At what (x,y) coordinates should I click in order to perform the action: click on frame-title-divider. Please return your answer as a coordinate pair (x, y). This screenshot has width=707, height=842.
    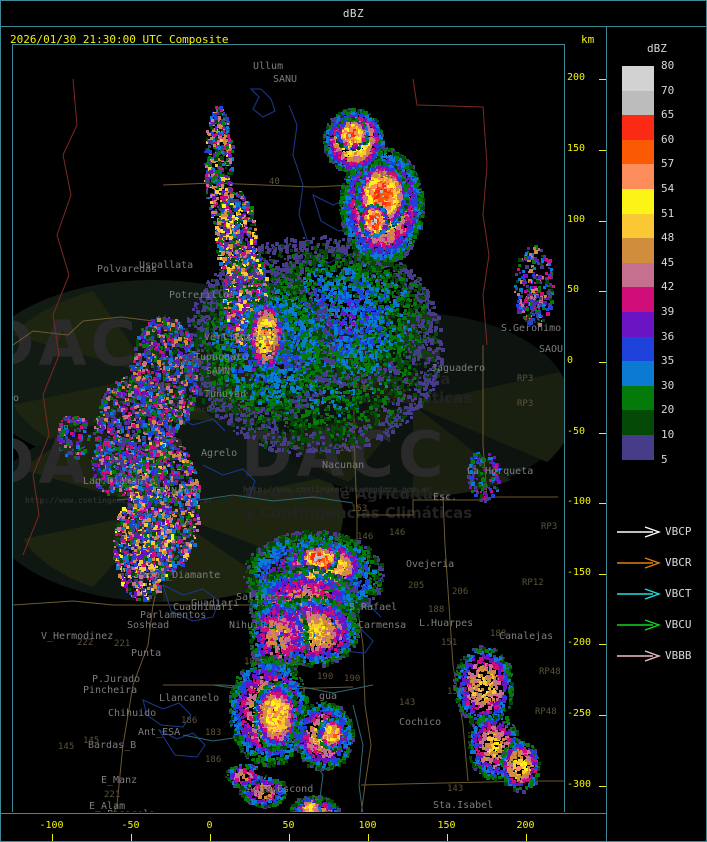
    Looking at the image, I should click on (353, 26).